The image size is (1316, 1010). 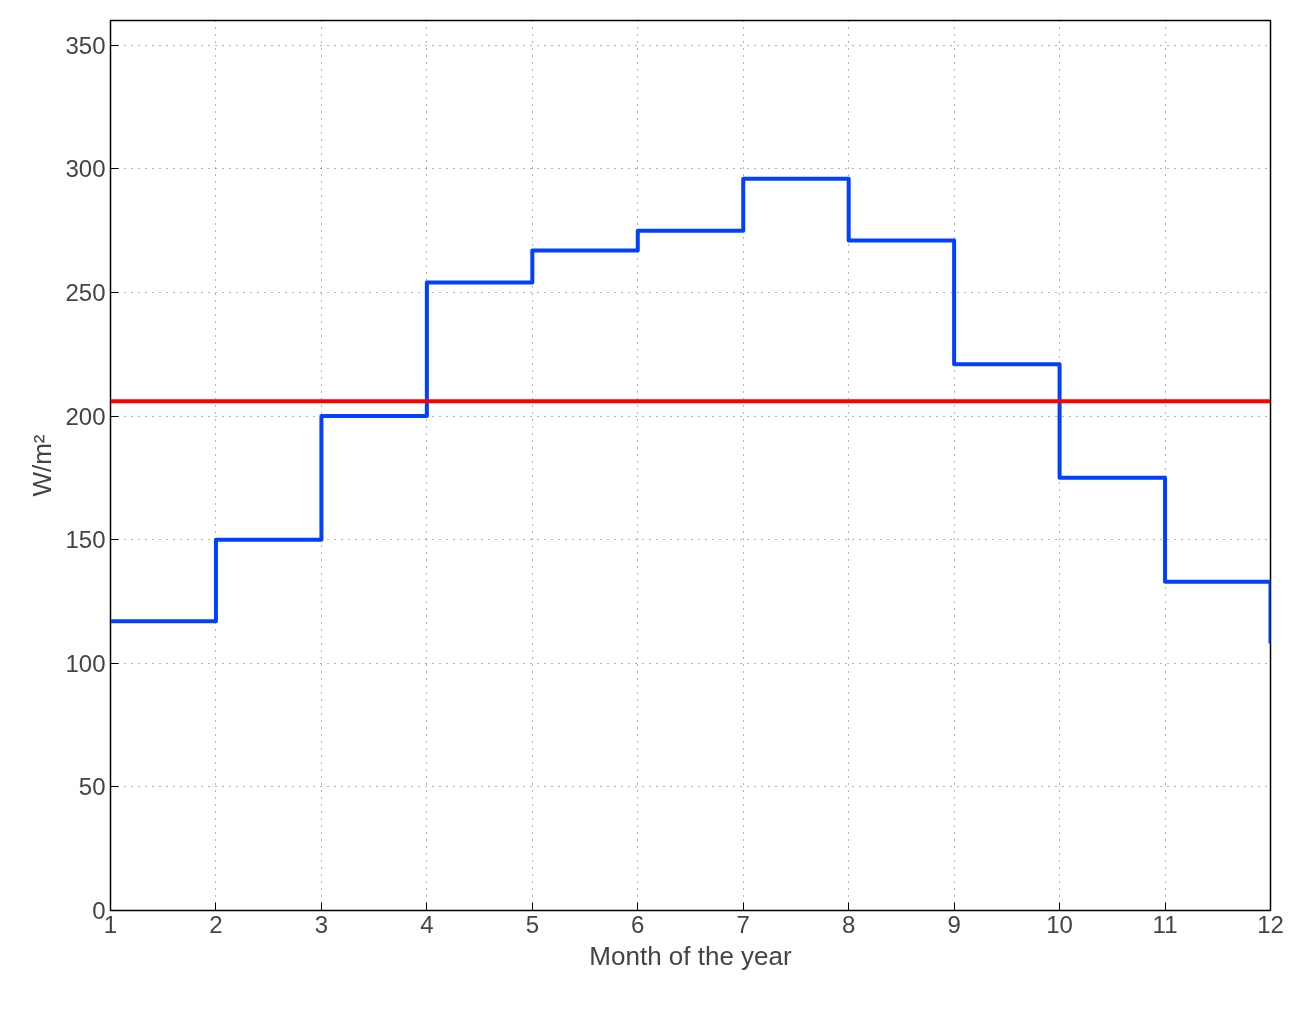 I want to click on y-tick-label: 200, so click(x=85, y=416).